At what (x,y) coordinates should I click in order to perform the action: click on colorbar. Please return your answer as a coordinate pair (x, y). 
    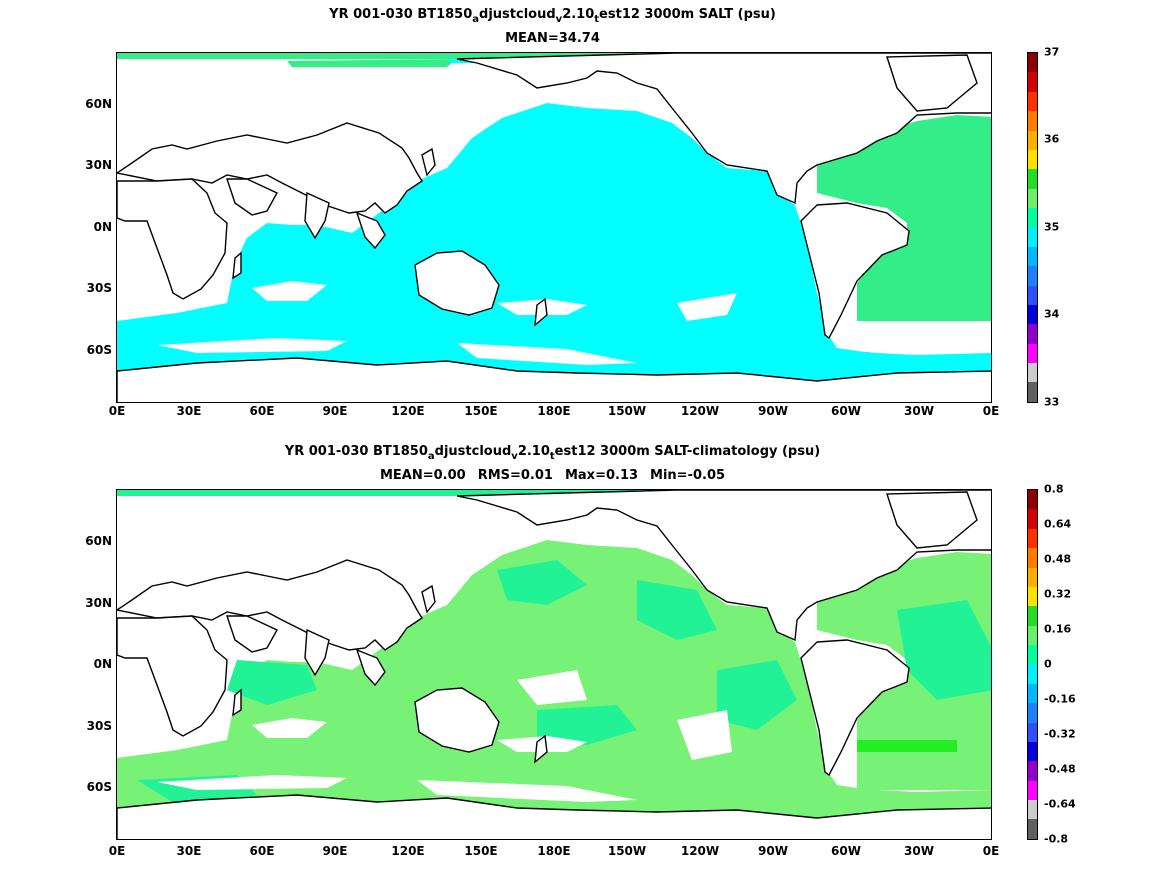
    Looking at the image, I should click on (1032, 227).